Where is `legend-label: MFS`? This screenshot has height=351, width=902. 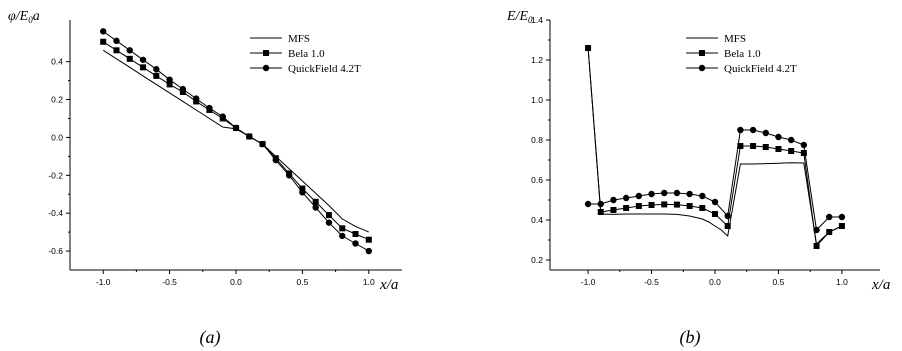
legend-label: MFS is located at coordinates (299, 39).